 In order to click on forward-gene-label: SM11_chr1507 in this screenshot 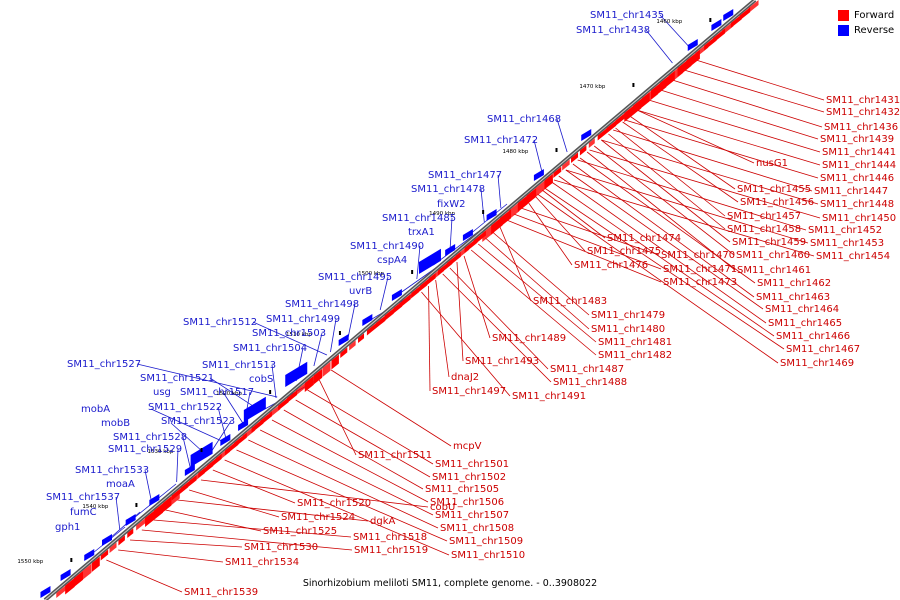, I will do `click(472, 515)`.